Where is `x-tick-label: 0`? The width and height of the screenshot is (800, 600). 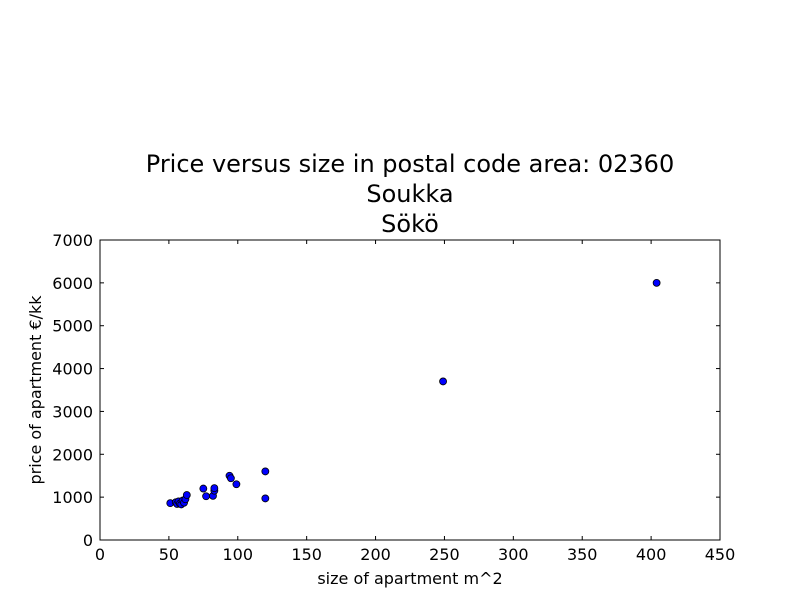 x-tick-label: 0 is located at coordinates (100, 554).